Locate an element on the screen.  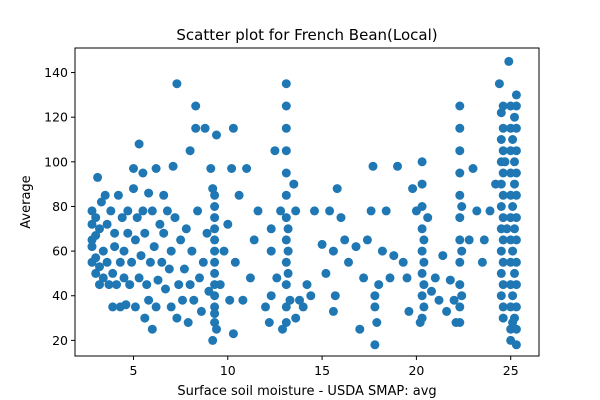
y-tick-label: 20 is located at coordinates (60, 340).